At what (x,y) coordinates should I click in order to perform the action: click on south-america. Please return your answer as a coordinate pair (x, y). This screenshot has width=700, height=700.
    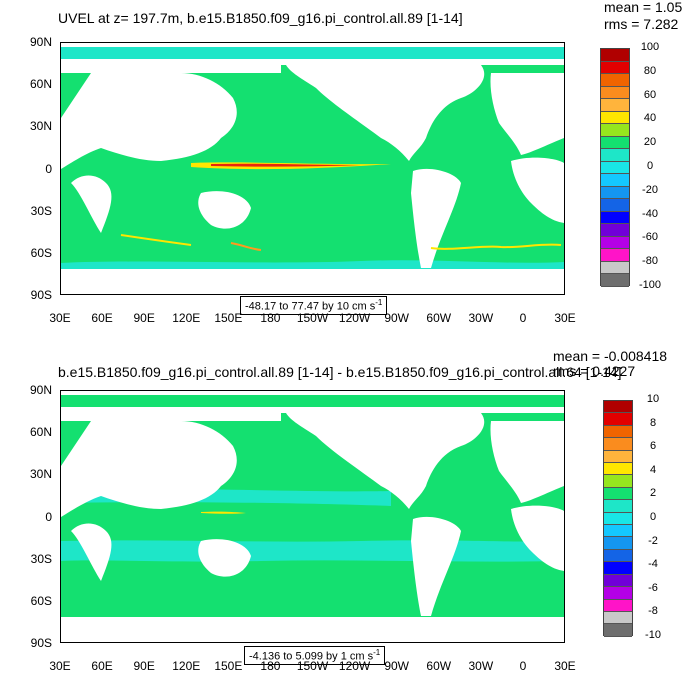
    Looking at the image, I should click on (436, 566).